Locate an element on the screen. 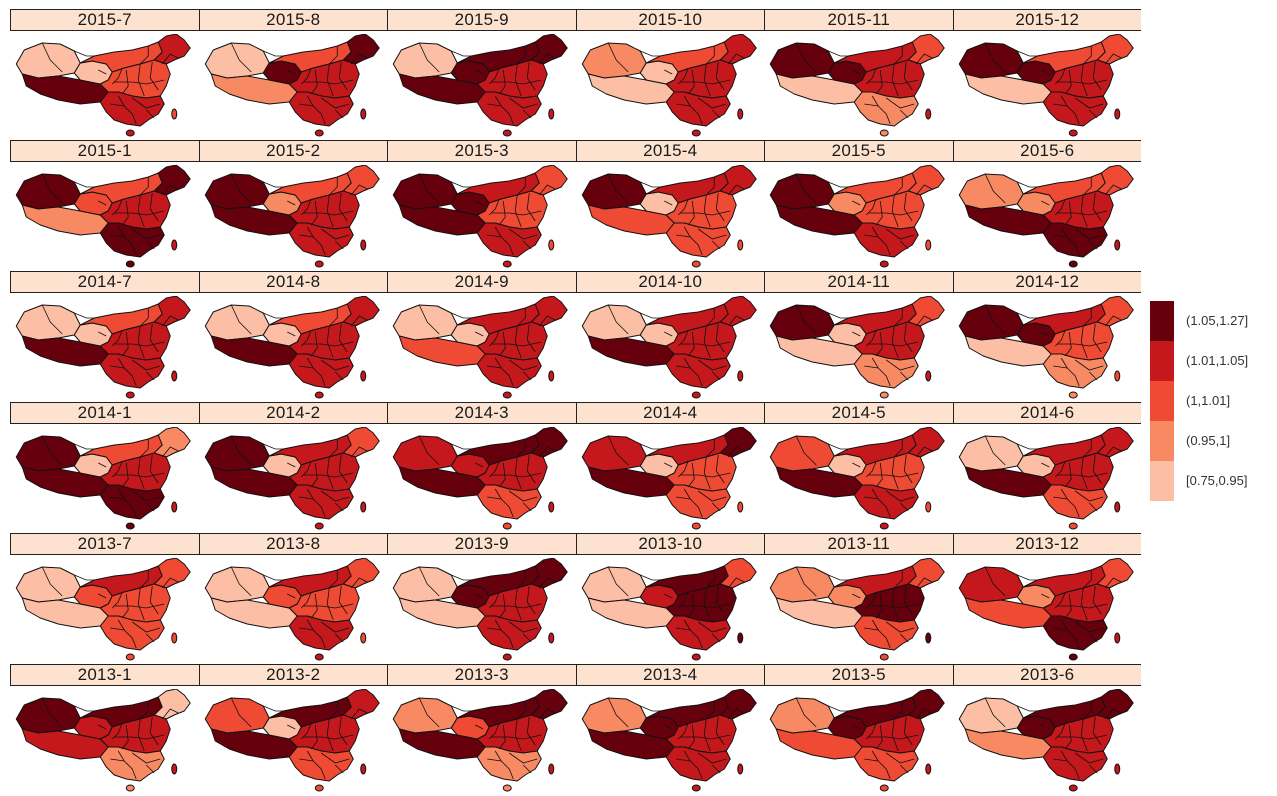 Image resolution: width=1277 pixels, height=796 pixels. facet-panel: 2015-11 is located at coordinates (858, 74).